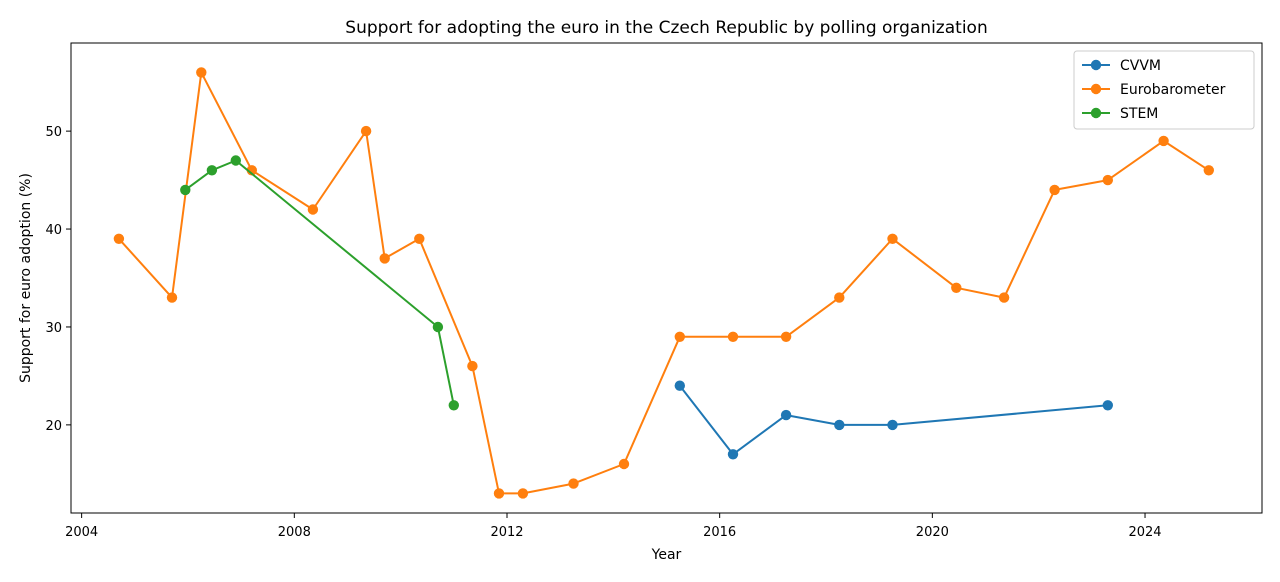 The image size is (1280, 582). Describe the element at coordinates (1096, 65) in the screenshot. I see `legend-marker-cvvm` at that location.